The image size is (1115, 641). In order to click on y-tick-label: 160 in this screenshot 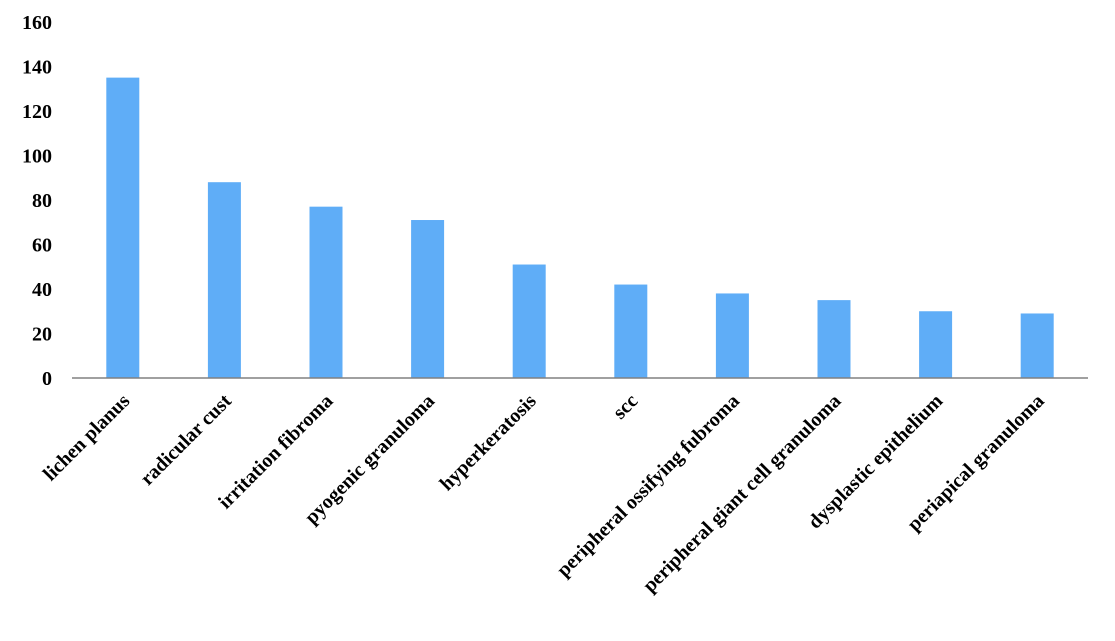, I will do `click(37, 23)`.